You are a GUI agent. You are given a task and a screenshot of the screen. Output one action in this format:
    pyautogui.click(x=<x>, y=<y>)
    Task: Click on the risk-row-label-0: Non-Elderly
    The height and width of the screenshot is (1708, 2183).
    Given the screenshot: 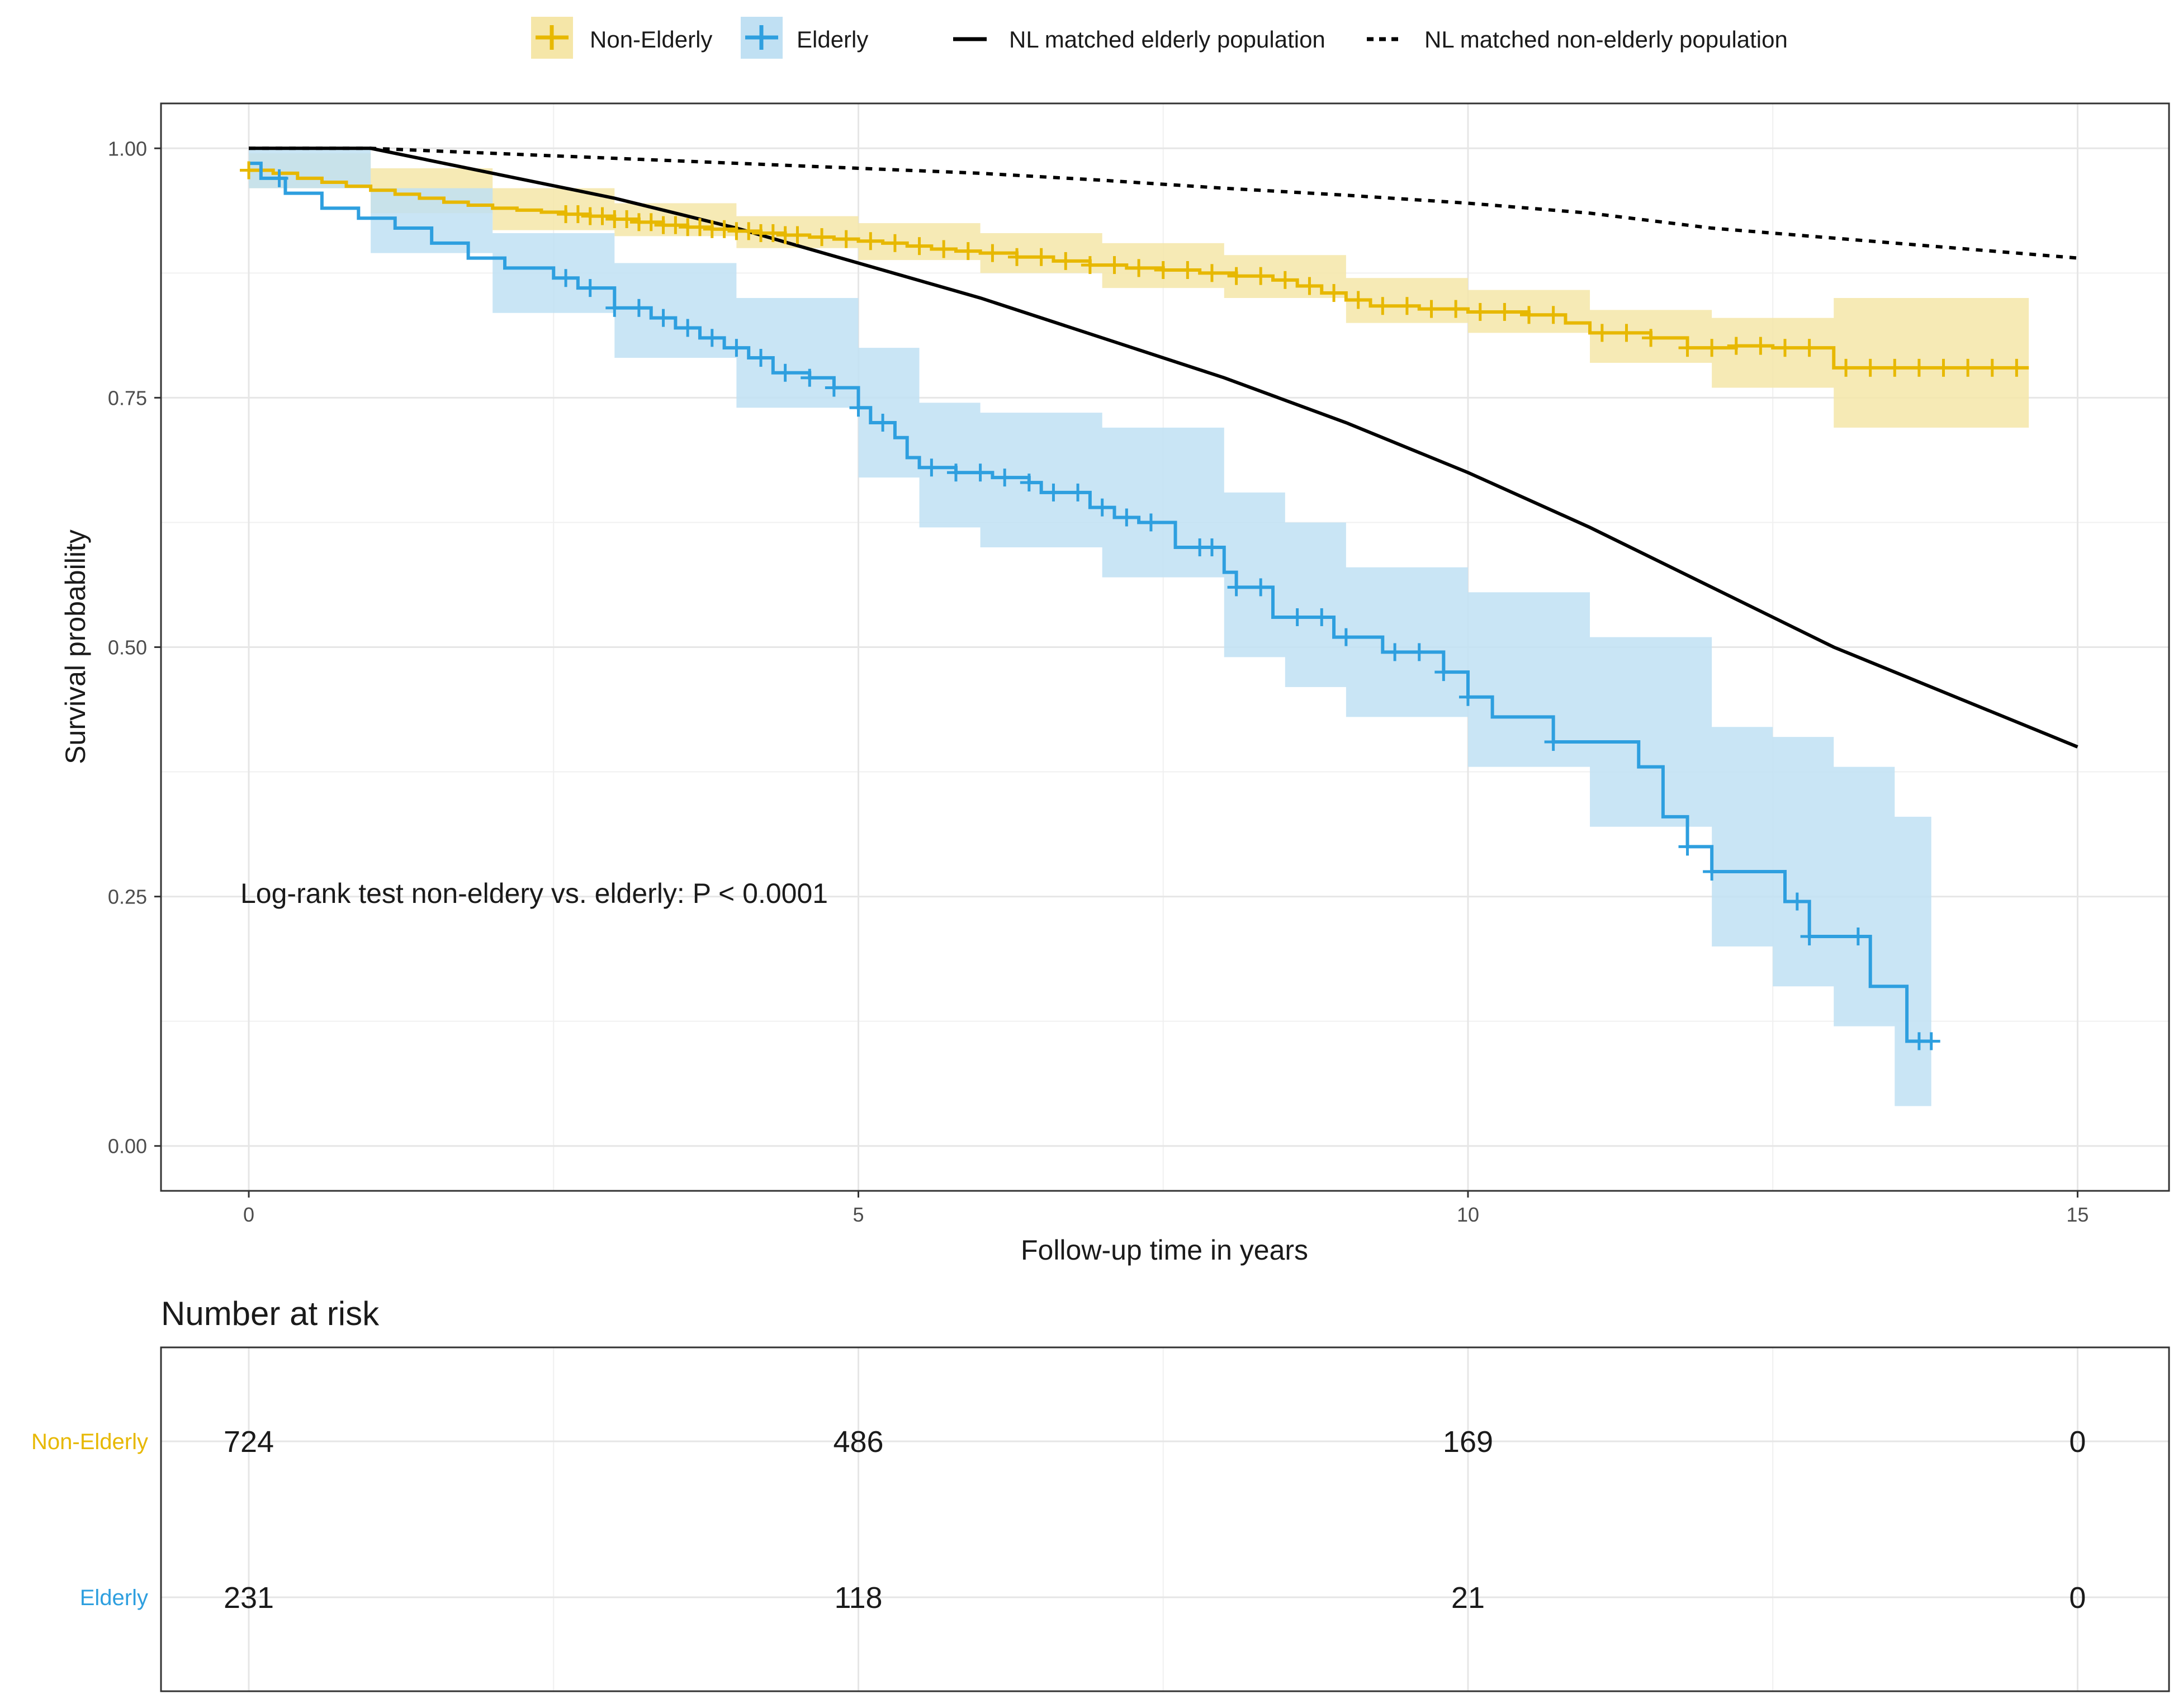 What is the action you would take?
    pyautogui.click(x=89, y=1442)
    